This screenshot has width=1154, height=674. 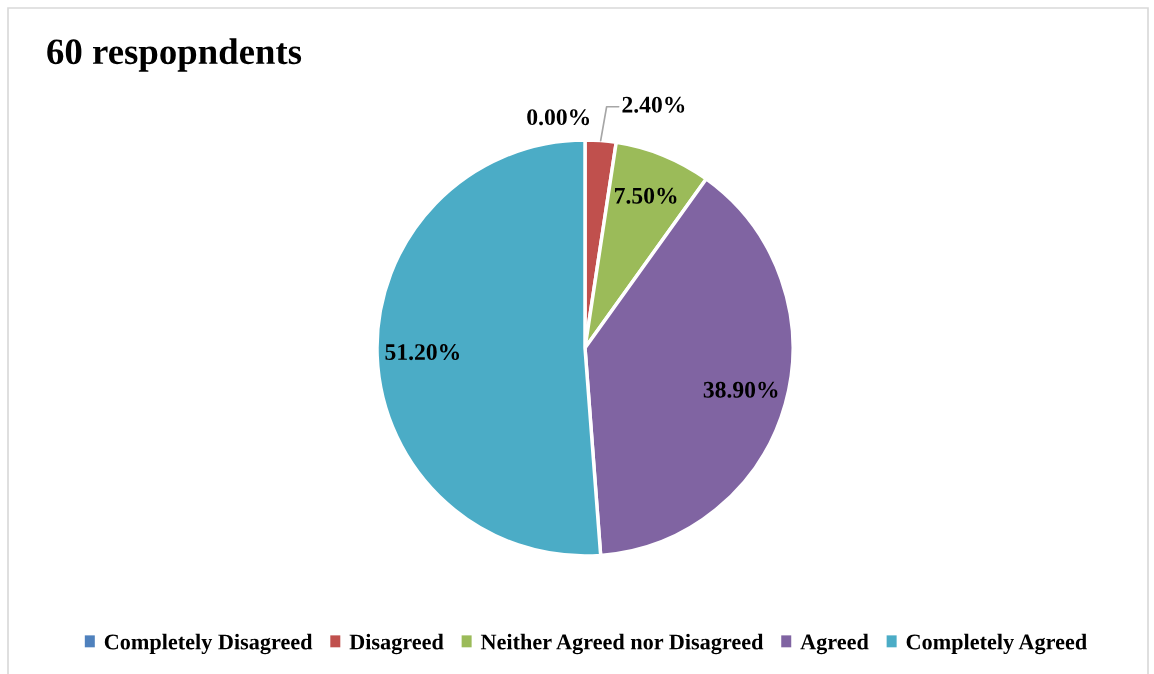 What do you see at coordinates (422, 352) in the screenshot?
I see `data-label: 51.20%` at bounding box center [422, 352].